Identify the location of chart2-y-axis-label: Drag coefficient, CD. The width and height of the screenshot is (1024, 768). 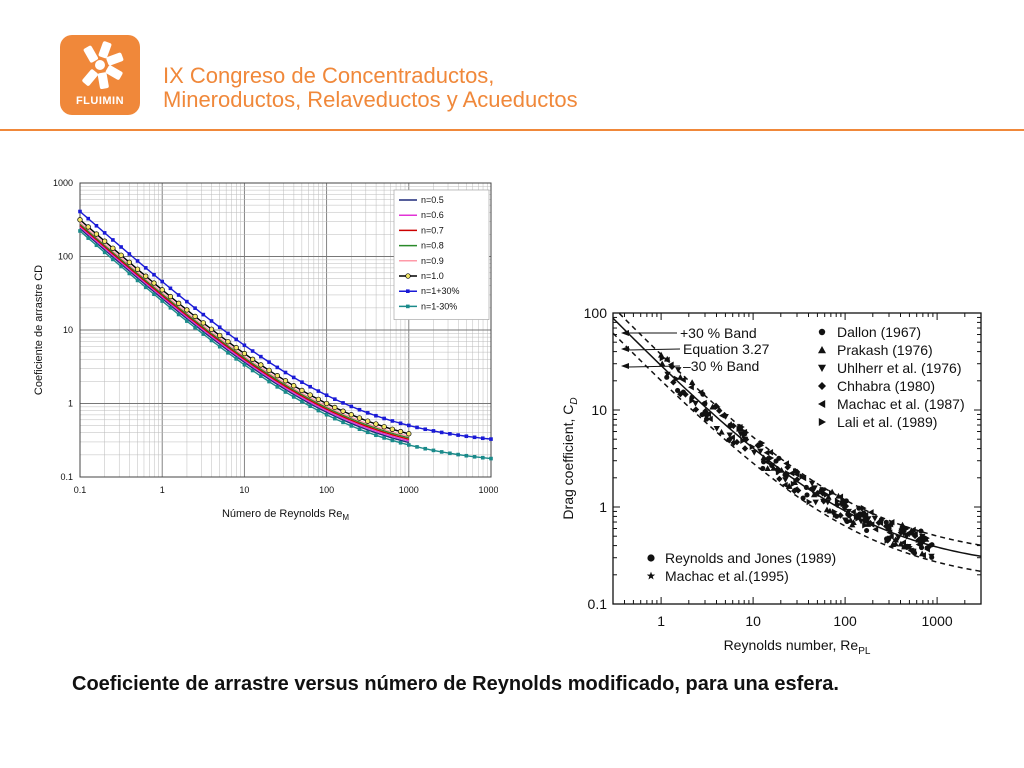
(570, 458).